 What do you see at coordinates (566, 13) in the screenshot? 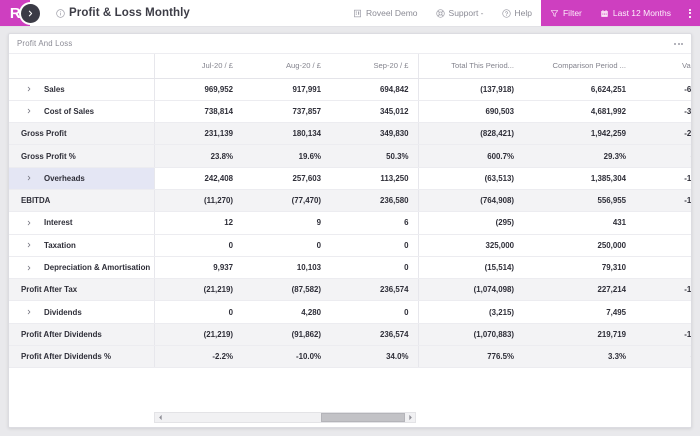
I see `filter-button: Filter` at bounding box center [566, 13].